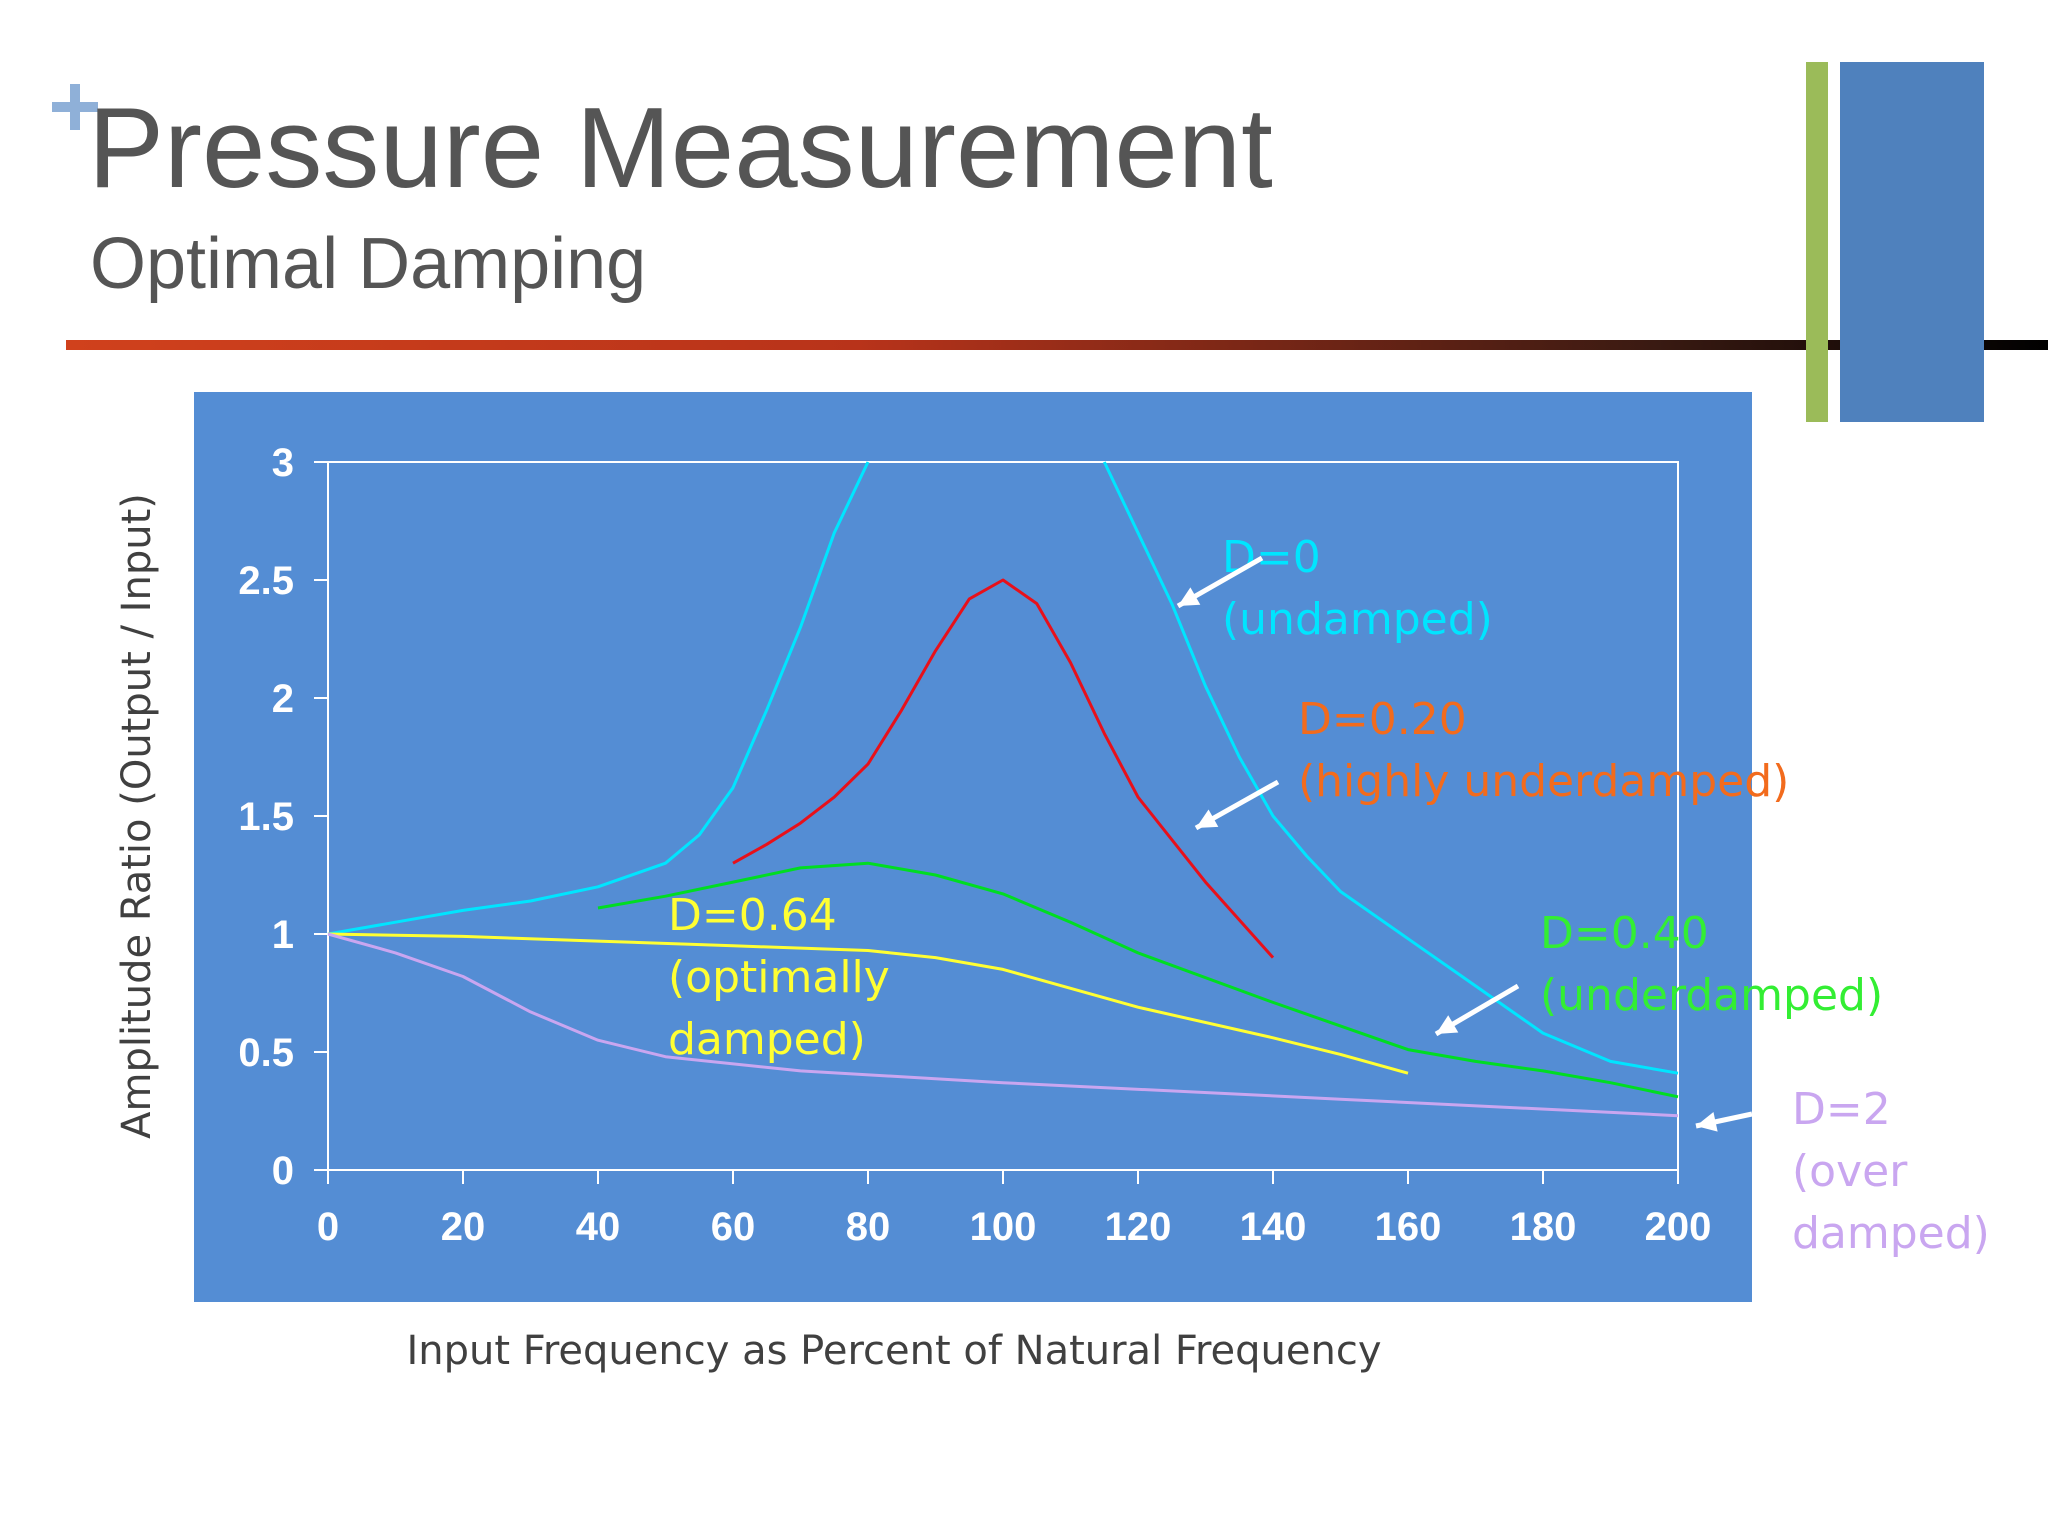  Describe the element at coordinates (1678, 1227) in the screenshot. I see `x-tick-label: 200` at that location.